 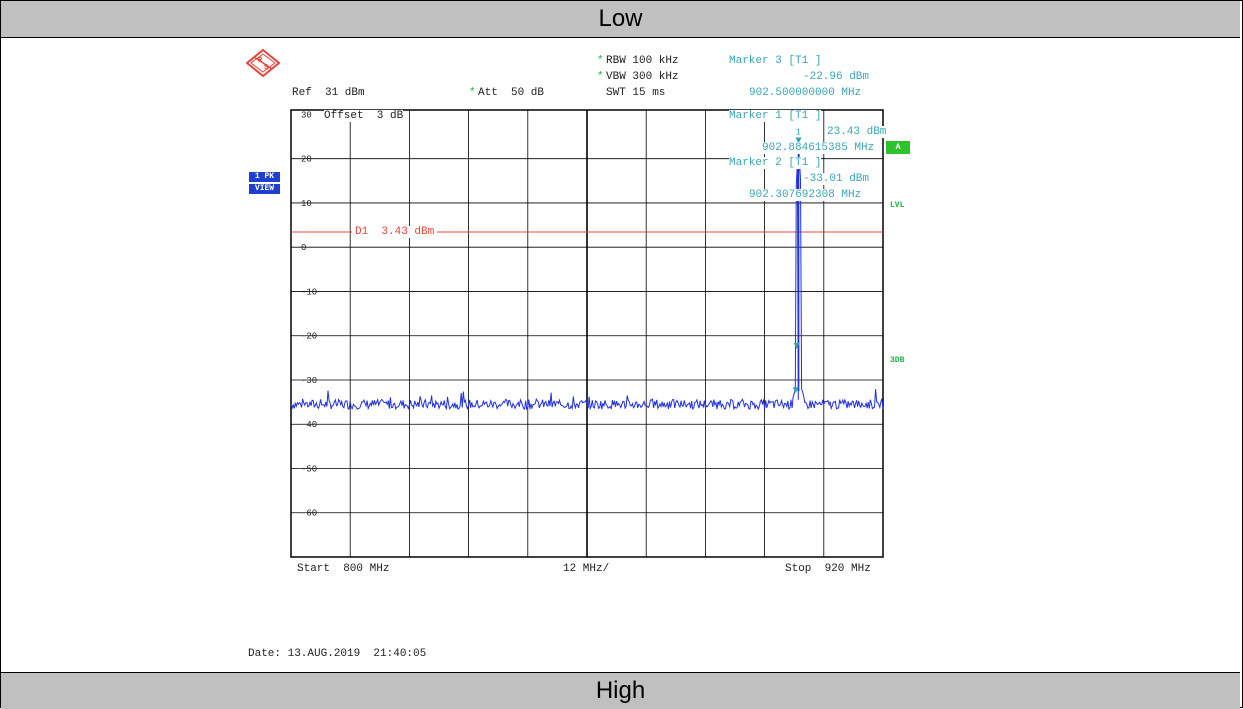 I want to click on display-line-label: D1 3.43 dBm, so click(x=395, y=232).